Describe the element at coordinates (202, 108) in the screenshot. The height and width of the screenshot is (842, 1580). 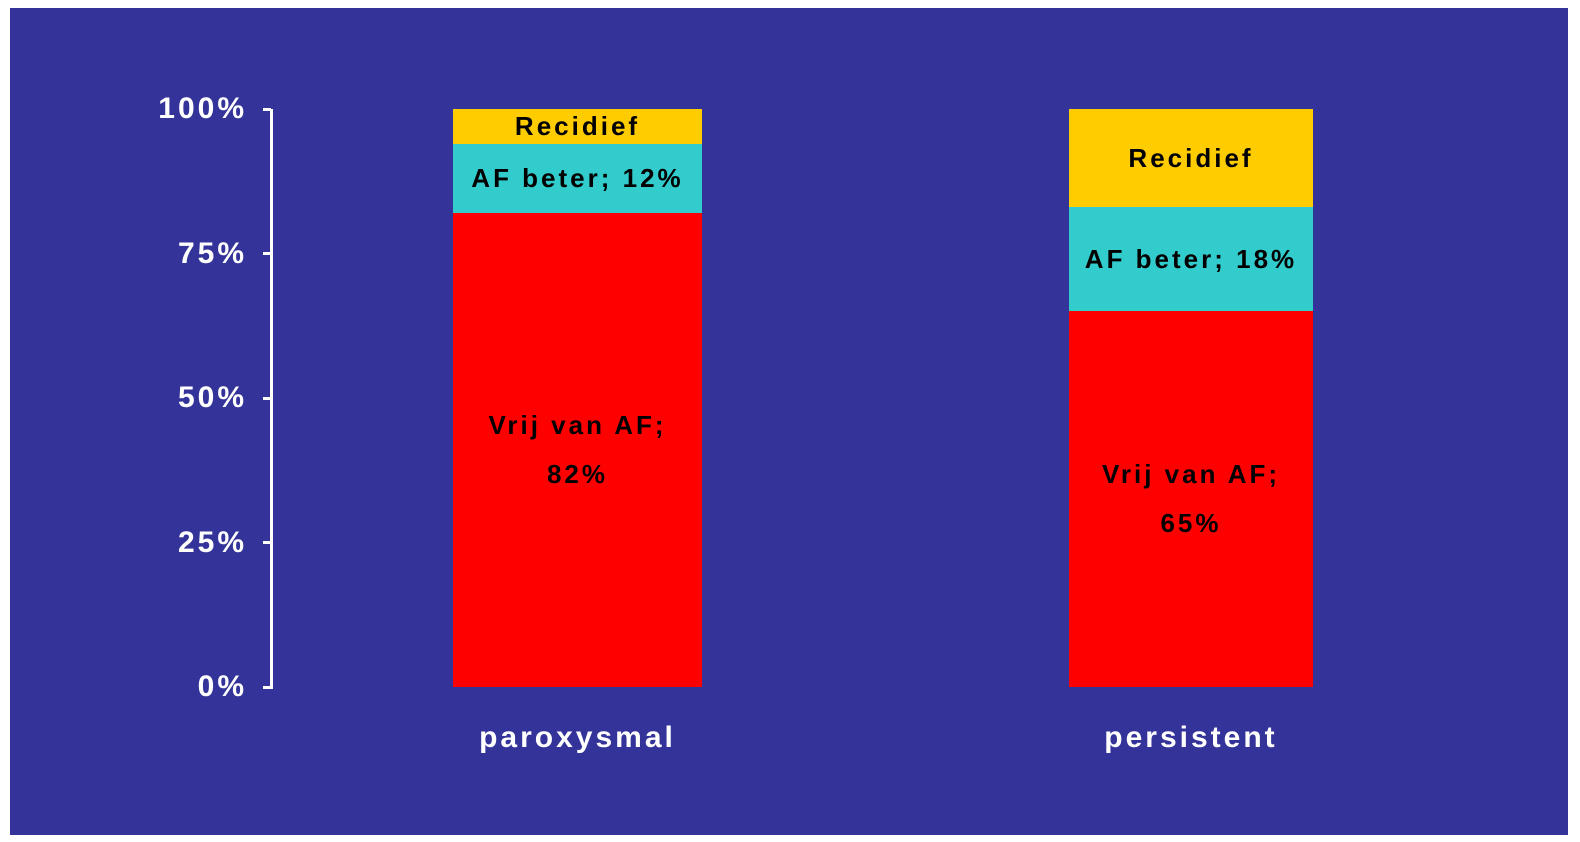
I see `y-tick-label: 100%` at that location.